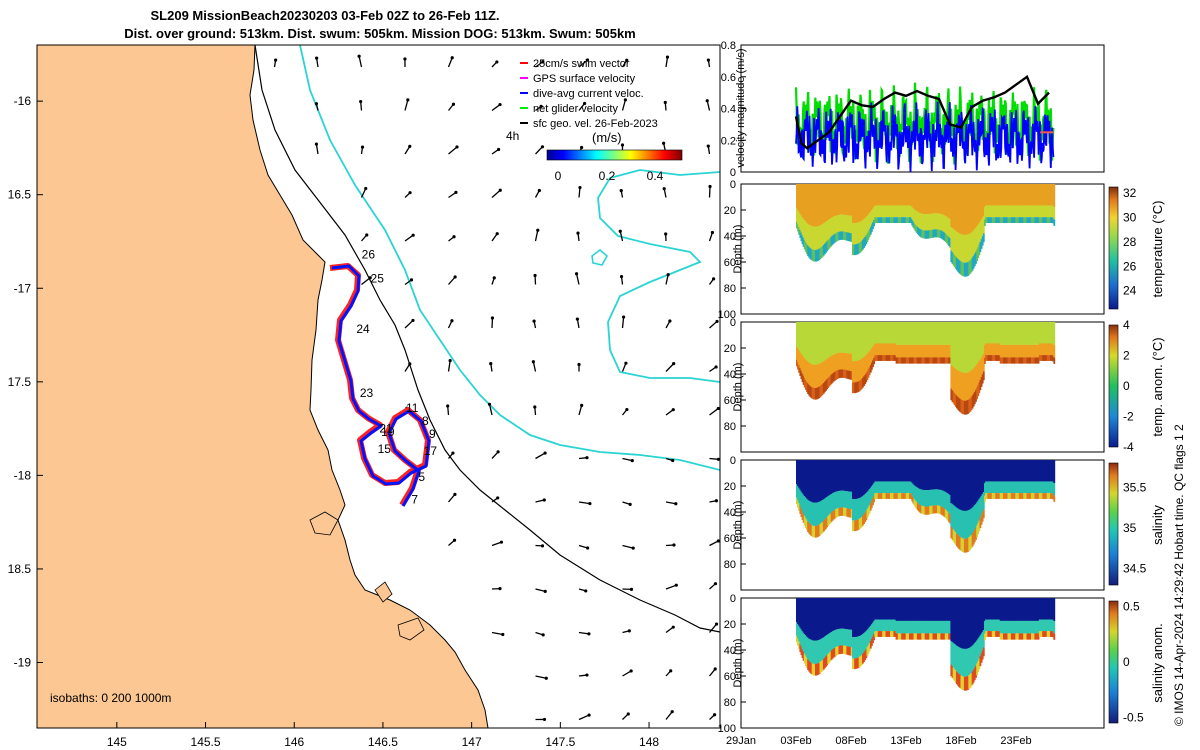 The width and height of the screenshot is (1200, 750). I want to click on colorbar-tick-label: 0.5, so click(1131, 607).